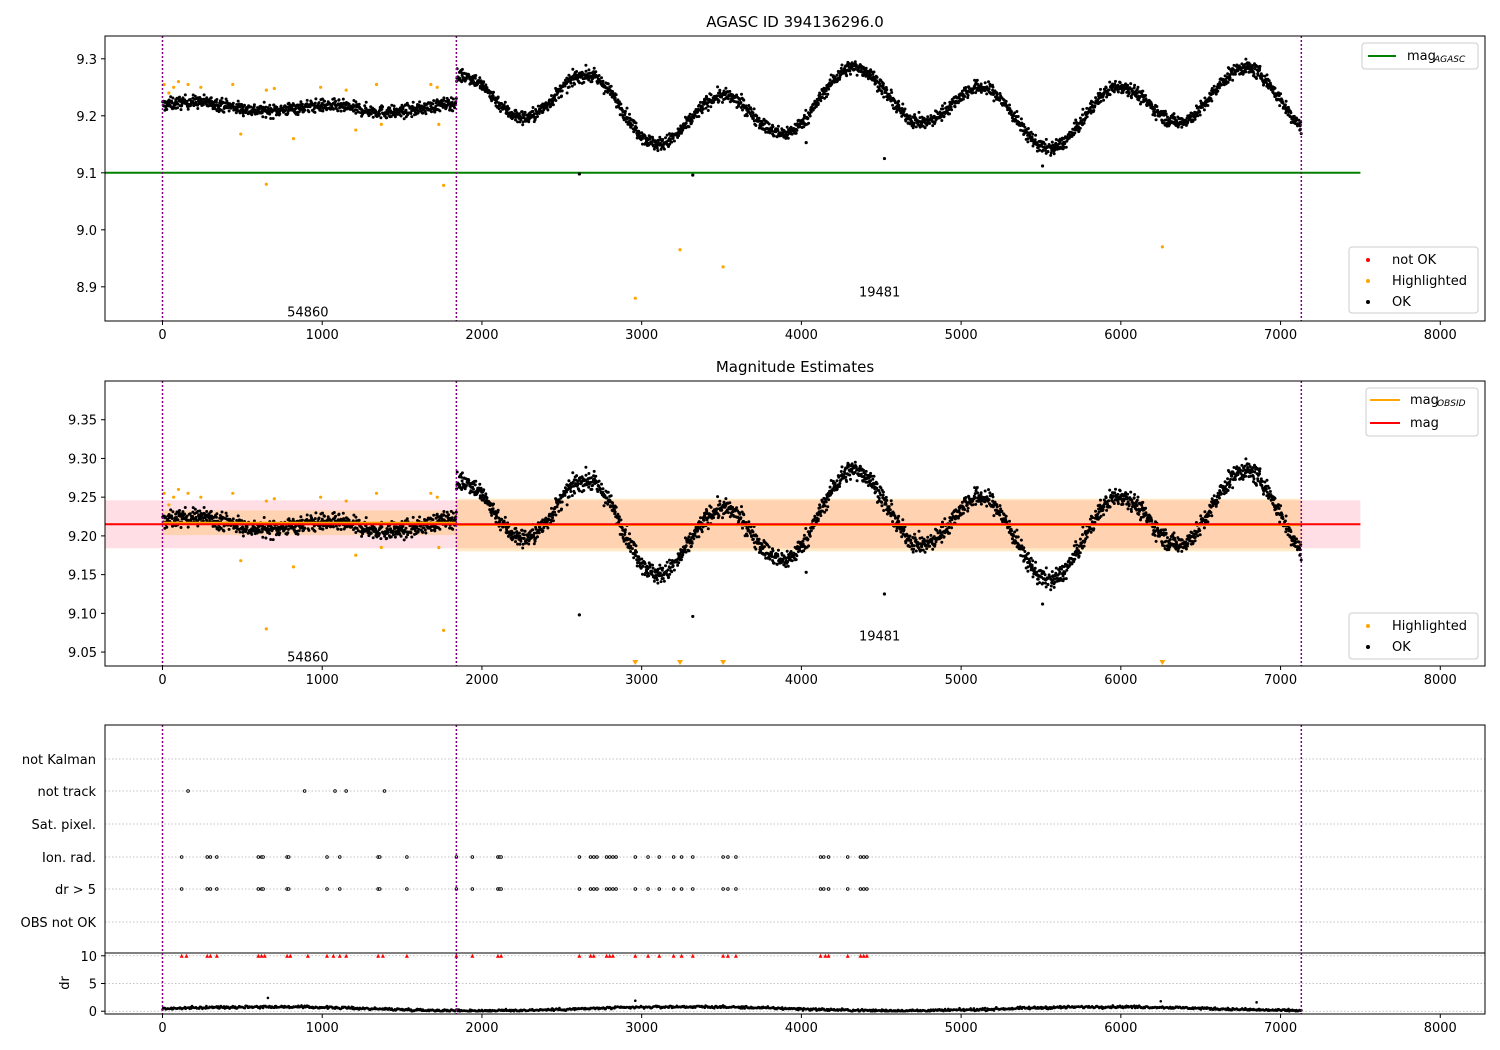  I want to click on legend-notok-marker, so click(1368, 260).